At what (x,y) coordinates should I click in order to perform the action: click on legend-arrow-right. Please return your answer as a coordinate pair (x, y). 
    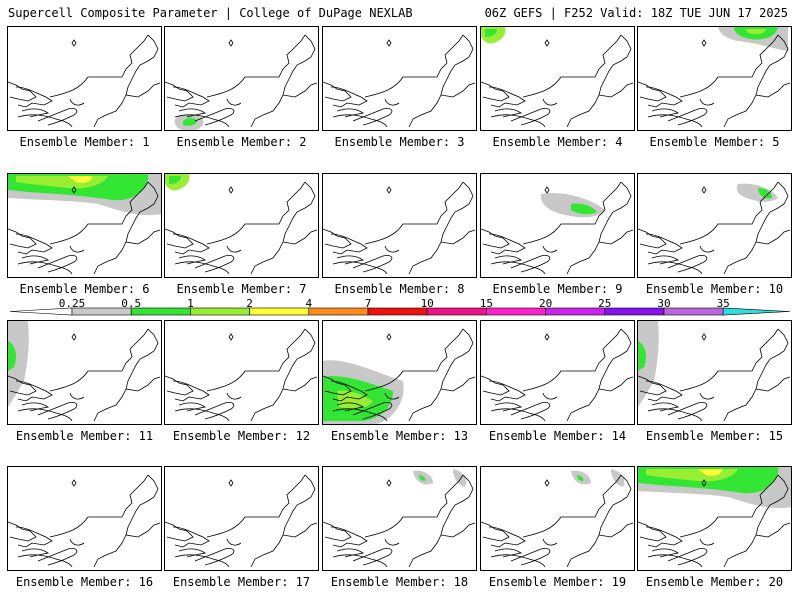
    Looking at the image, I should click on (756, 311).